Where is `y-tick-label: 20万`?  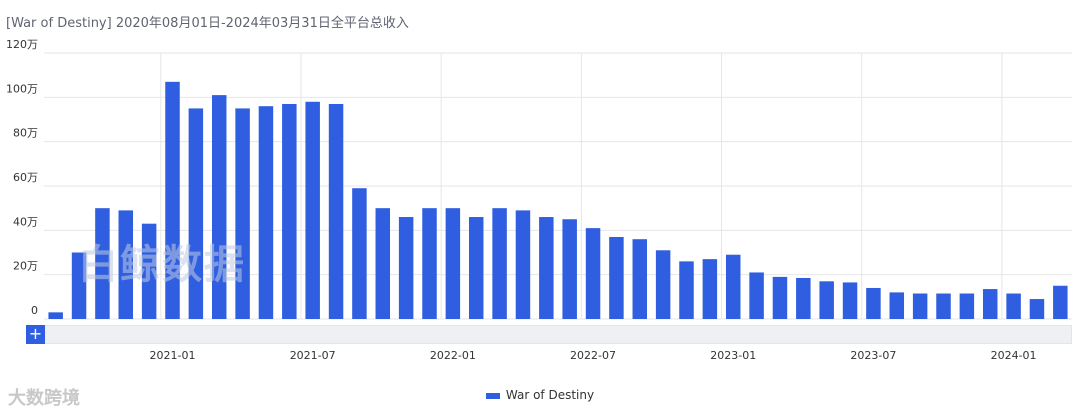 y-tick-label: 20万 is located at coordinates (25, 266).